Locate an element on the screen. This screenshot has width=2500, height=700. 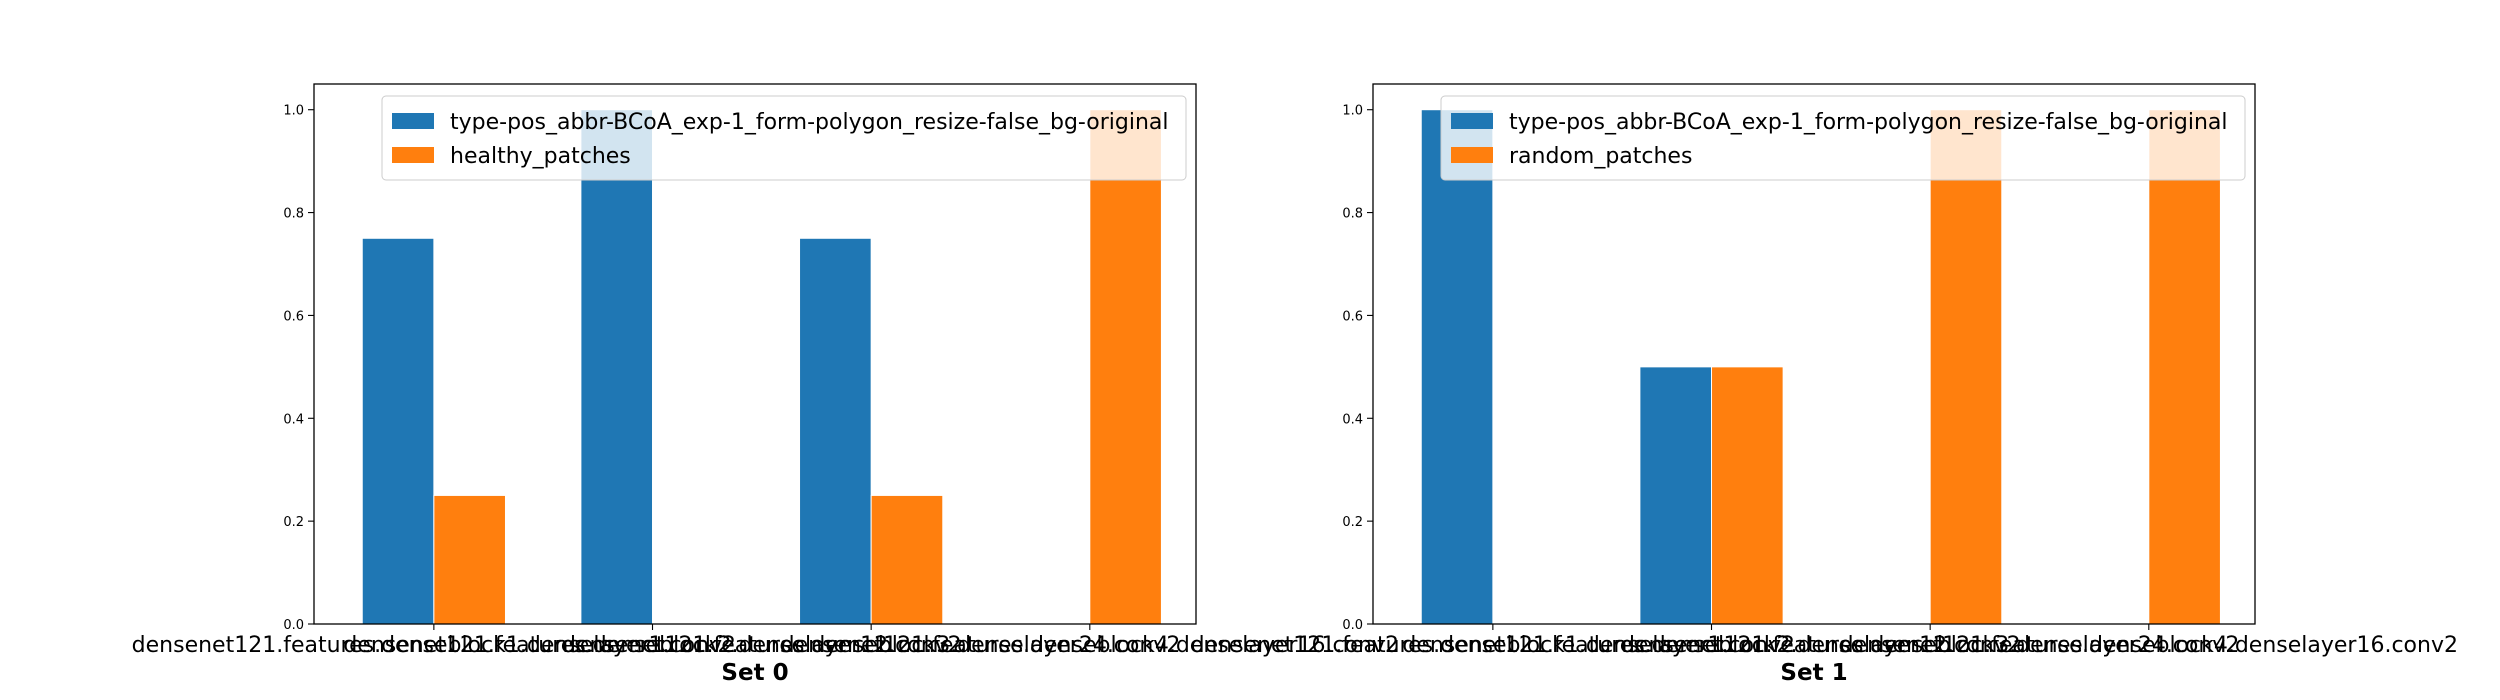
x-axis-label: Set 1 is located at coordinates (1813, 673).